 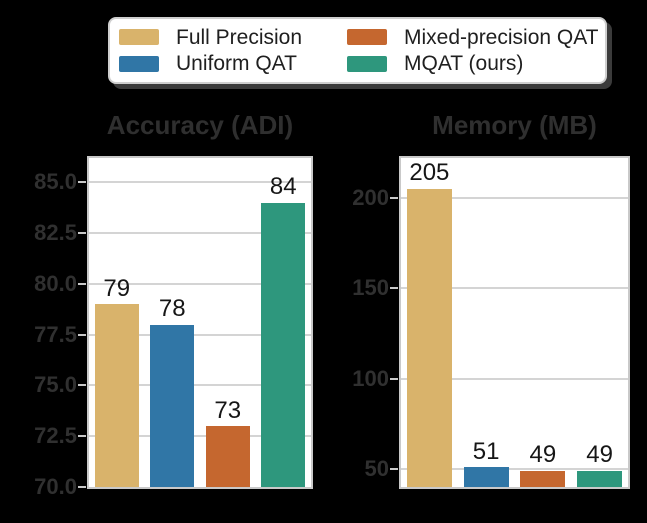 I want to click on legend-item-mqat-ours: MQAT (ours), so click(x=473, y=63).